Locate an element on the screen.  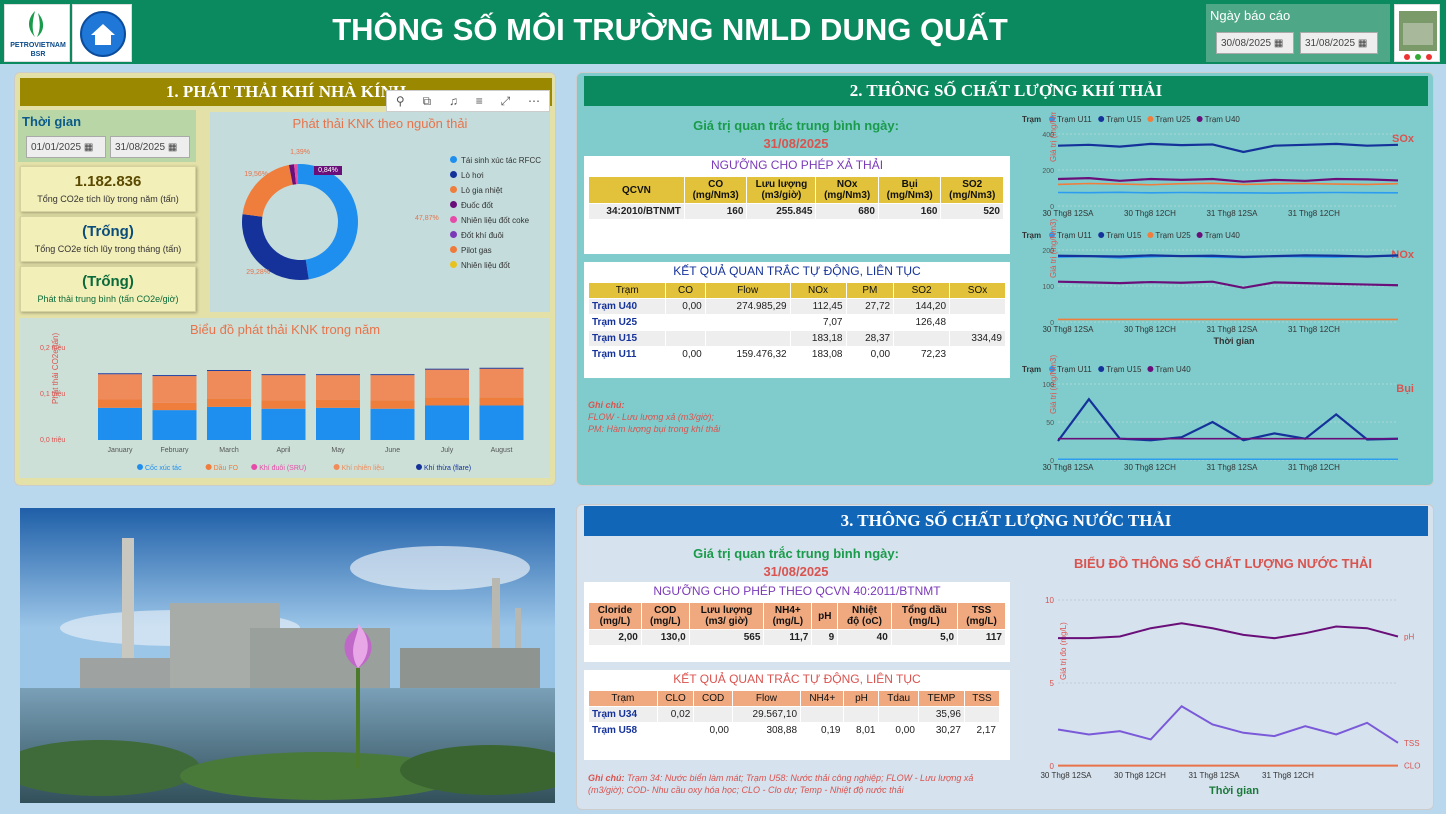
copy-icon: ⧉ is located at coordinates (427, 100).